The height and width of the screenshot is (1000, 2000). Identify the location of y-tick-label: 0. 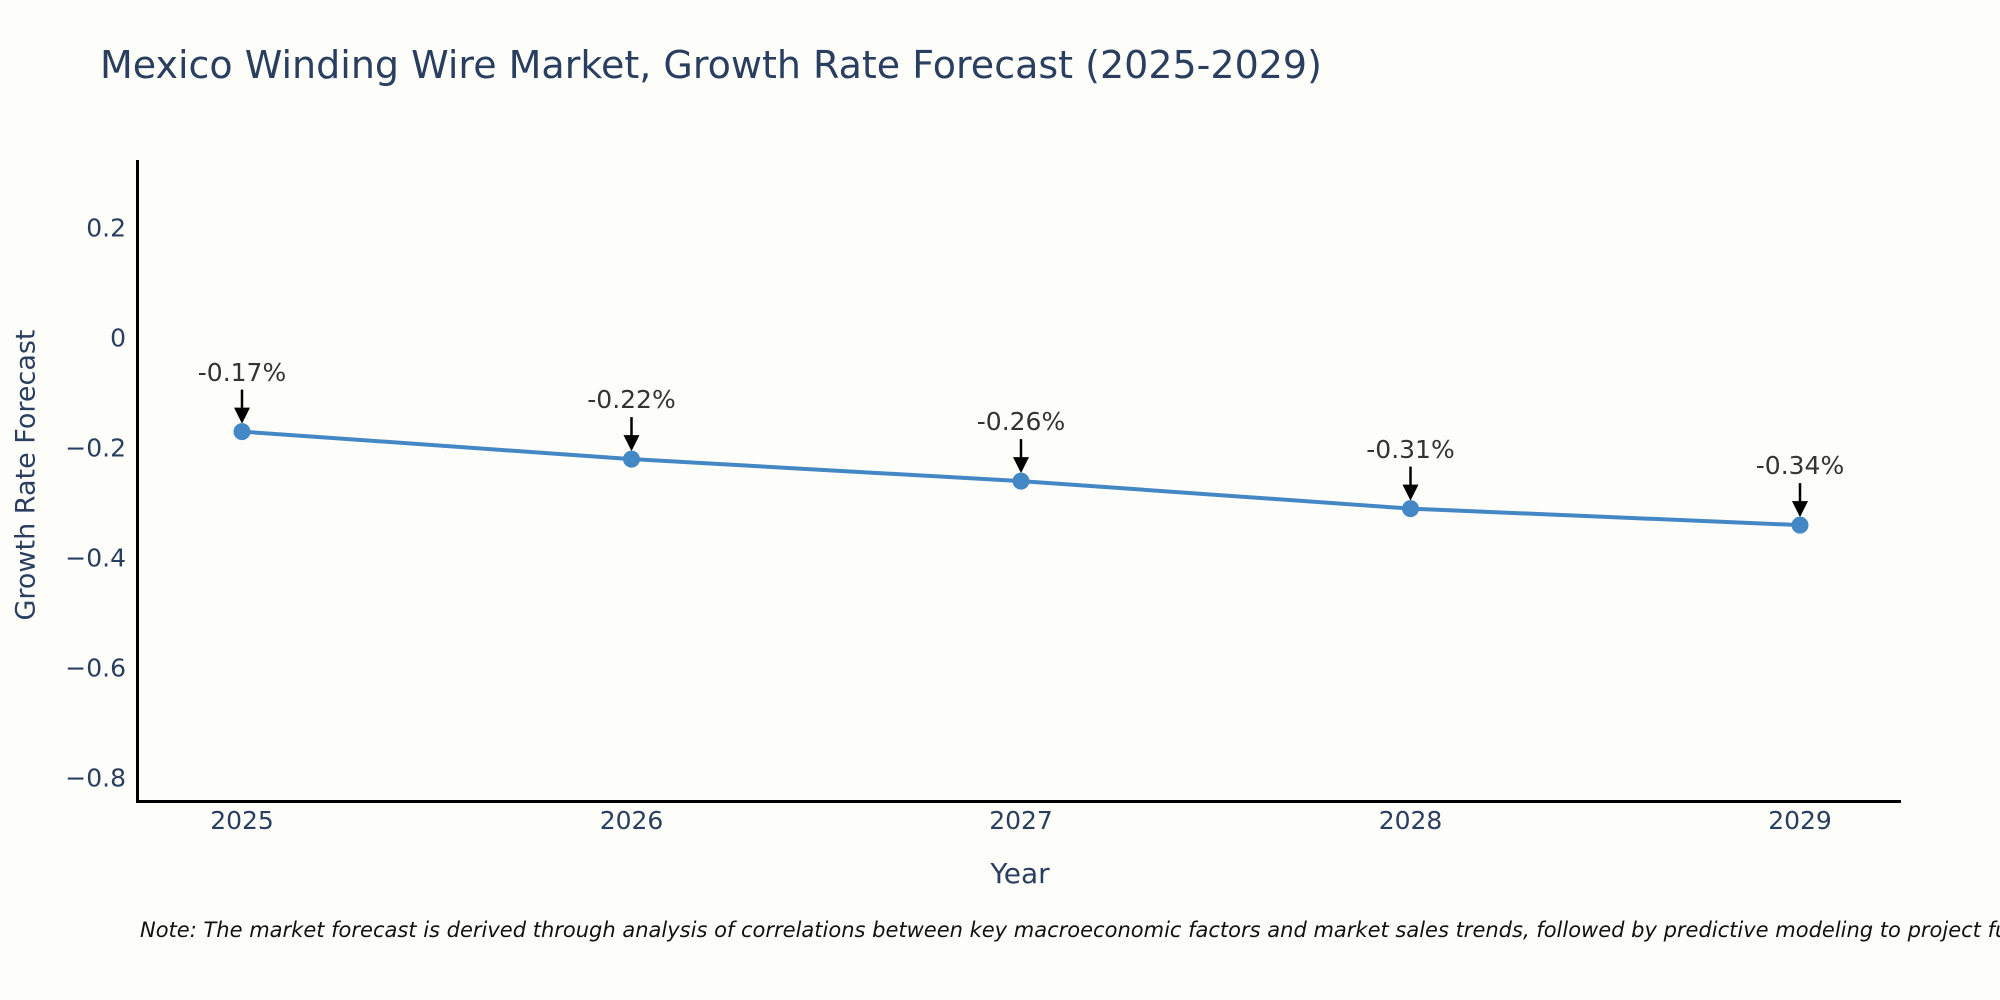
(118, 338).